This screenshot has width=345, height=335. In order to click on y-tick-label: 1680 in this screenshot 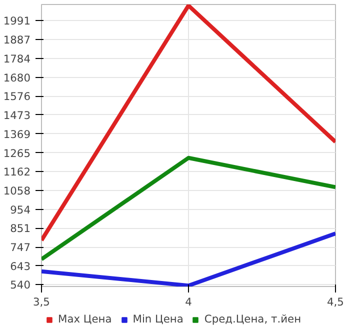, I will do `click(17, 77)`.